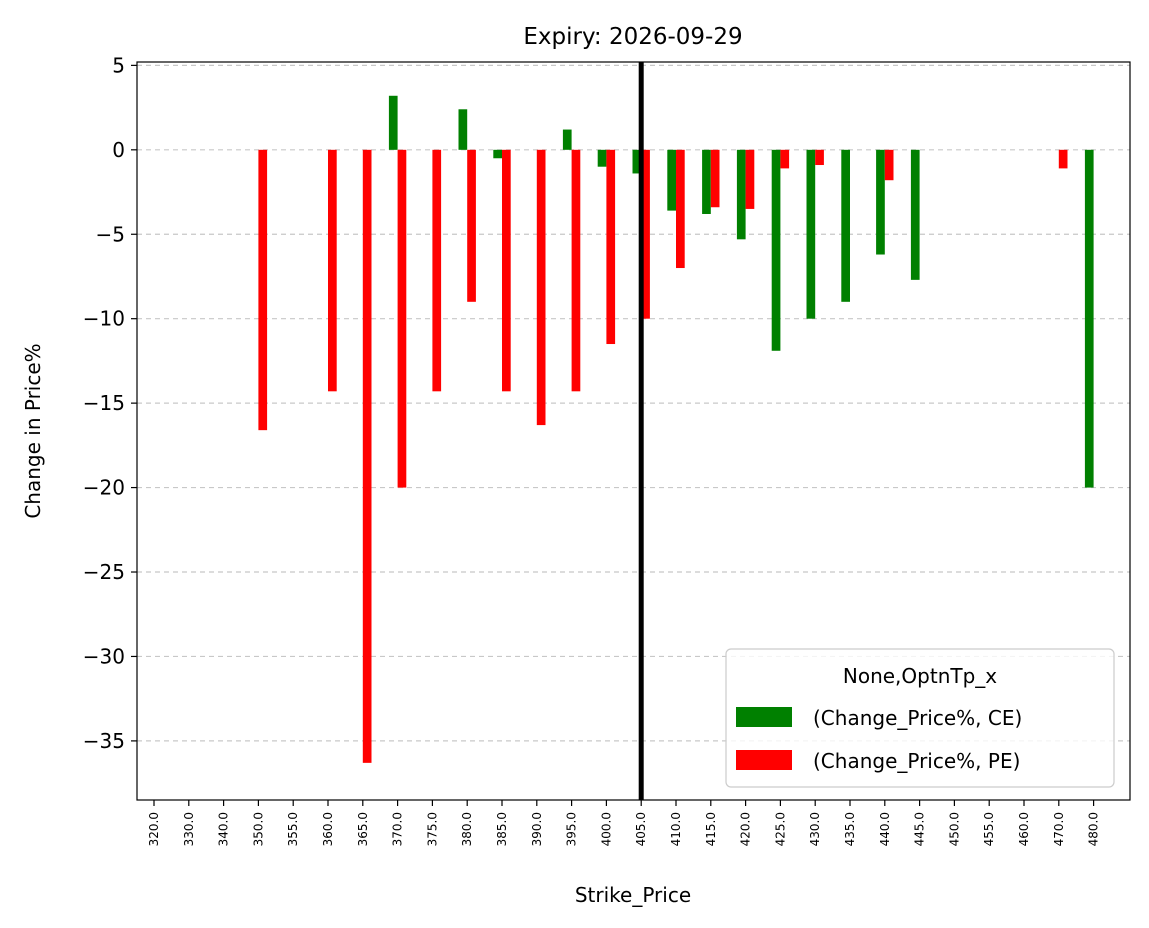  Describe the element at coordinates (764, 717) in the screenshot. I see `legend-swatch-ce` at that location.